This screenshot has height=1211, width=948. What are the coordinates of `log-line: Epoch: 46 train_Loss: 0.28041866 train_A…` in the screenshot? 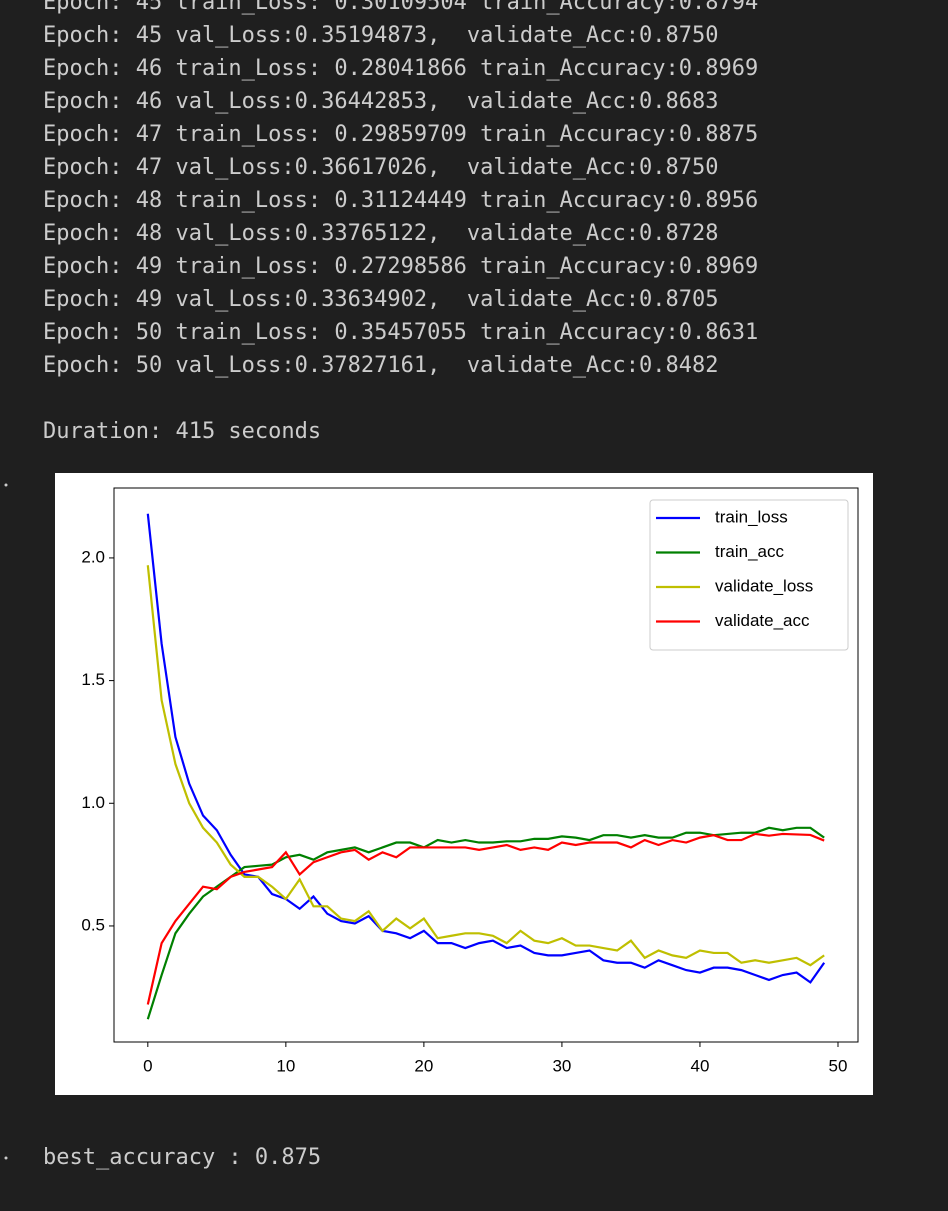 It's located at (400, 68).